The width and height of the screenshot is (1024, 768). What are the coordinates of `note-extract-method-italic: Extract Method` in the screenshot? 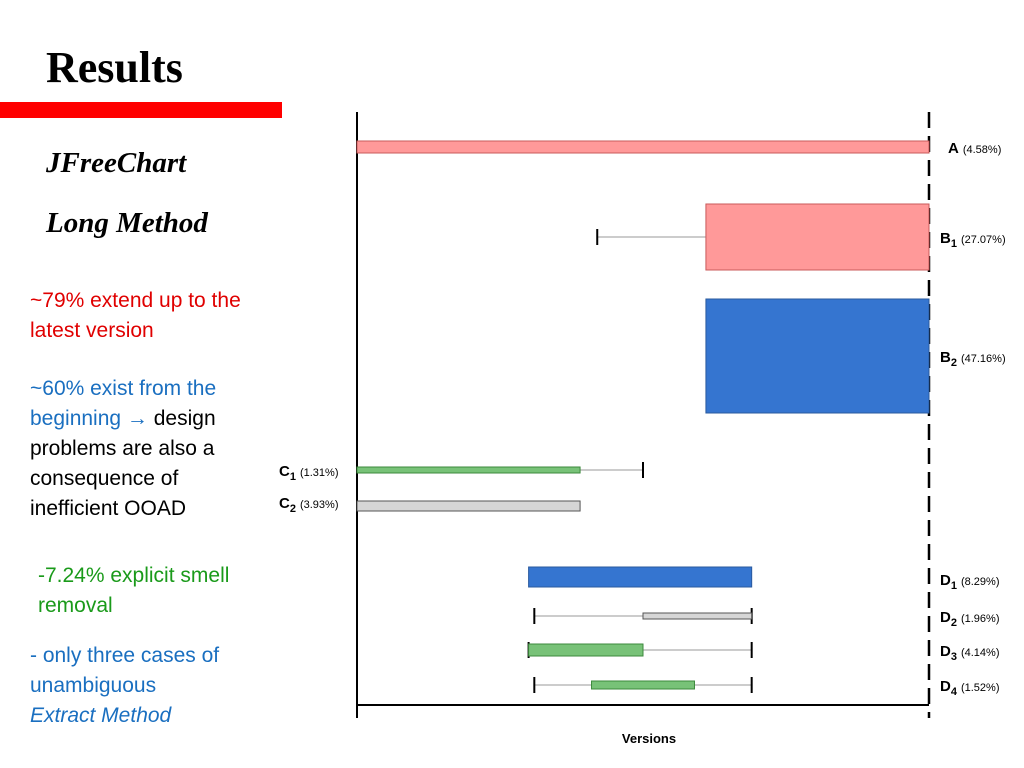 It's located at (101, 715).